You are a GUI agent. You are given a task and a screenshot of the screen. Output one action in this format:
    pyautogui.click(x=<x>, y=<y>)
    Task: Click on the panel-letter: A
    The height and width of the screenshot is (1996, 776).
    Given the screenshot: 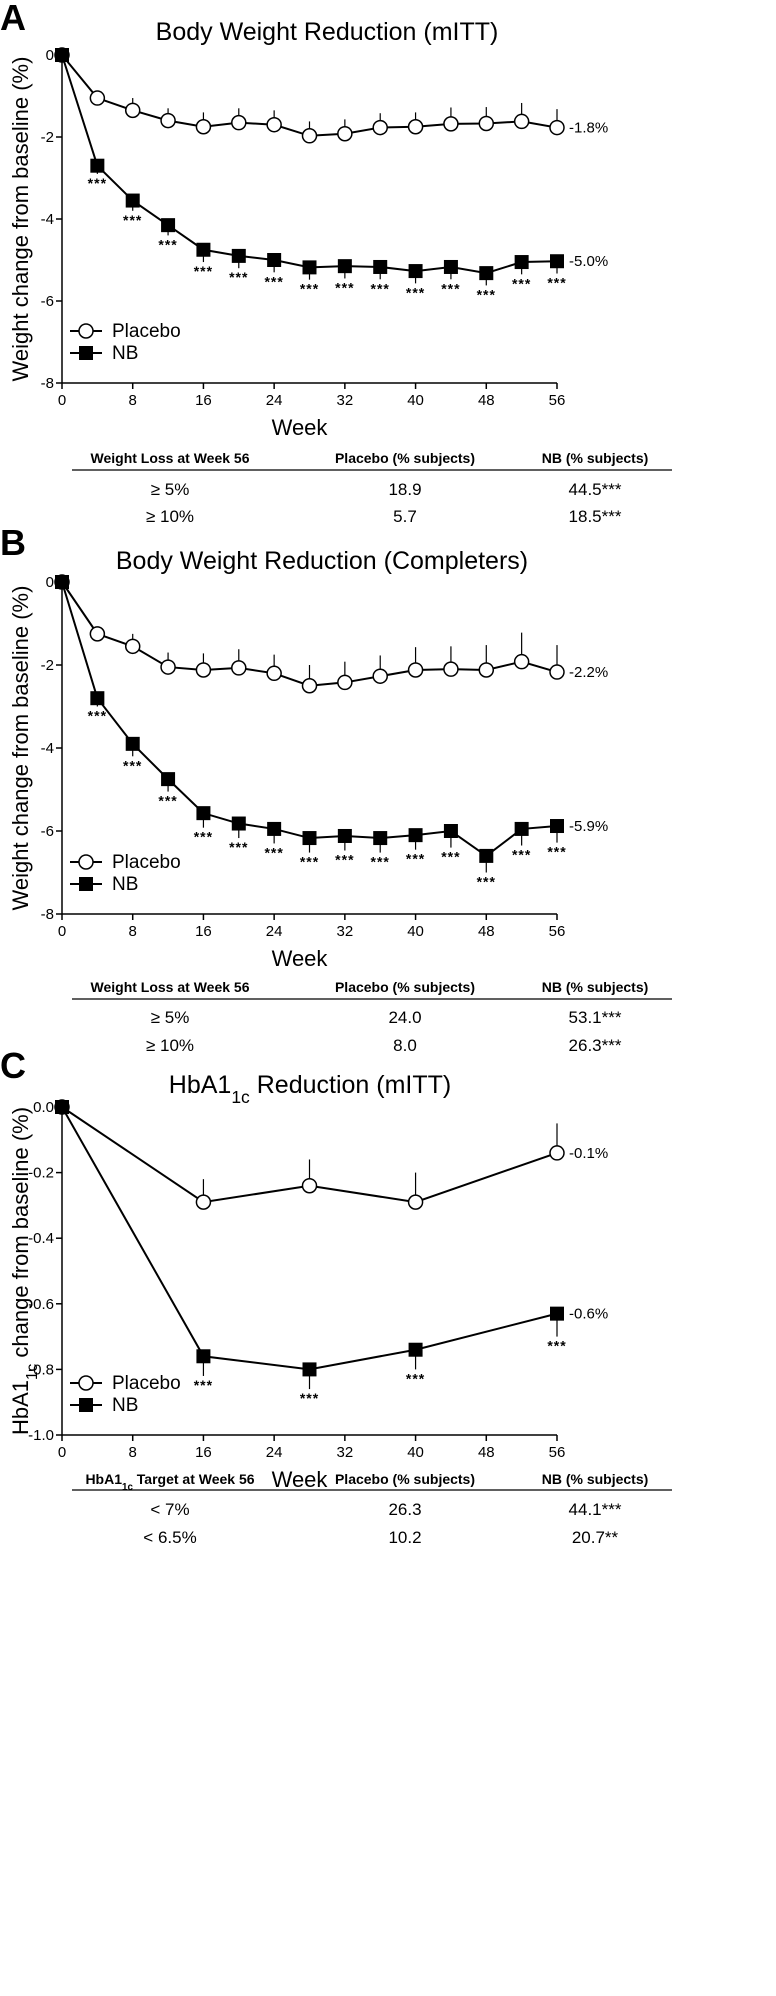 What is the action you would take?
    pyautogui.click(x=13, y=19)
    